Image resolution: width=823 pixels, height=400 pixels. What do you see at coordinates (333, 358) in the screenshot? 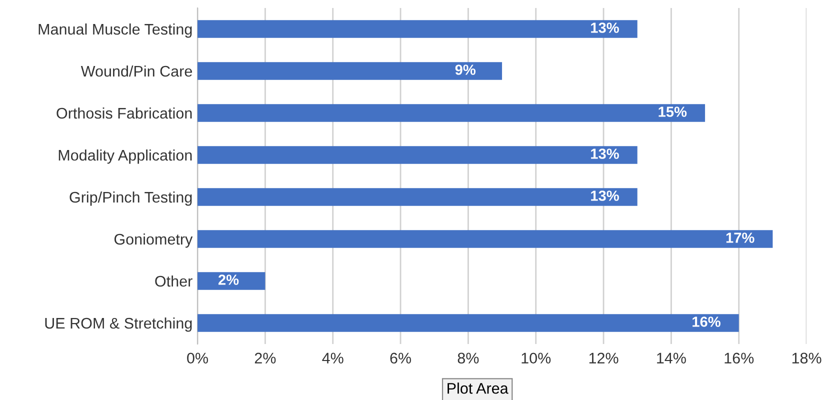
I see `x-tick-label: 4%` at bounding box center [333, 358].